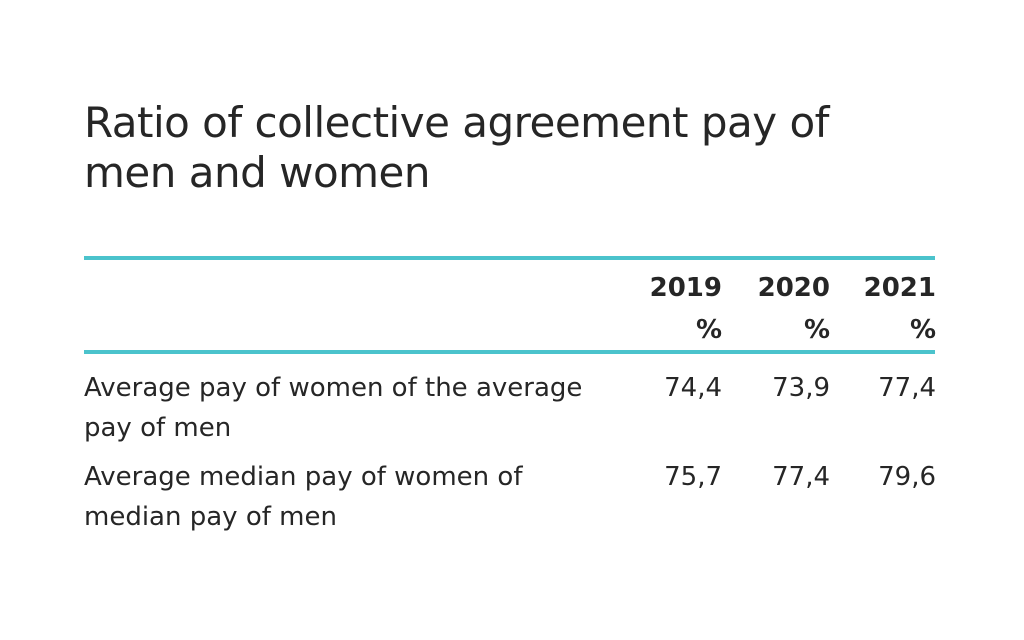  I want to click on column-header-2019-year: 2019, so click(685, 288).